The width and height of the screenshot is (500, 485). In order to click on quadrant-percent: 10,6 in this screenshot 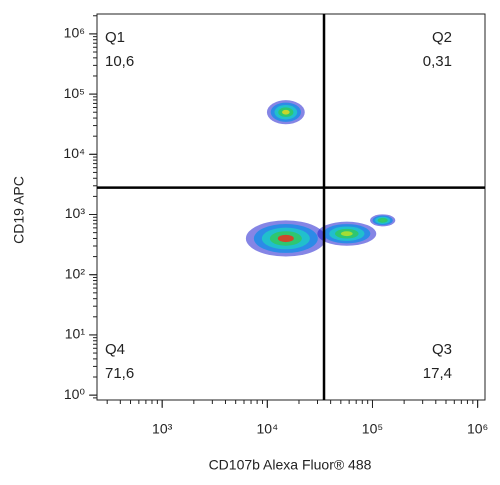, I will do `click(119, 61)`.